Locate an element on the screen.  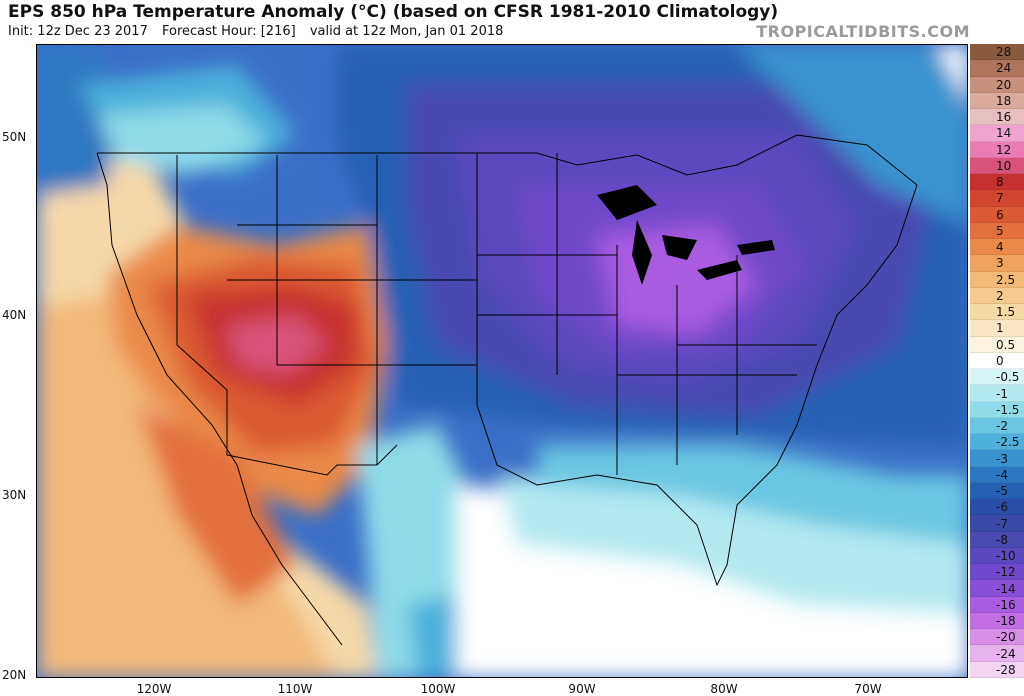
colorbar-label: 20 is located at coordinates (1004, 84).